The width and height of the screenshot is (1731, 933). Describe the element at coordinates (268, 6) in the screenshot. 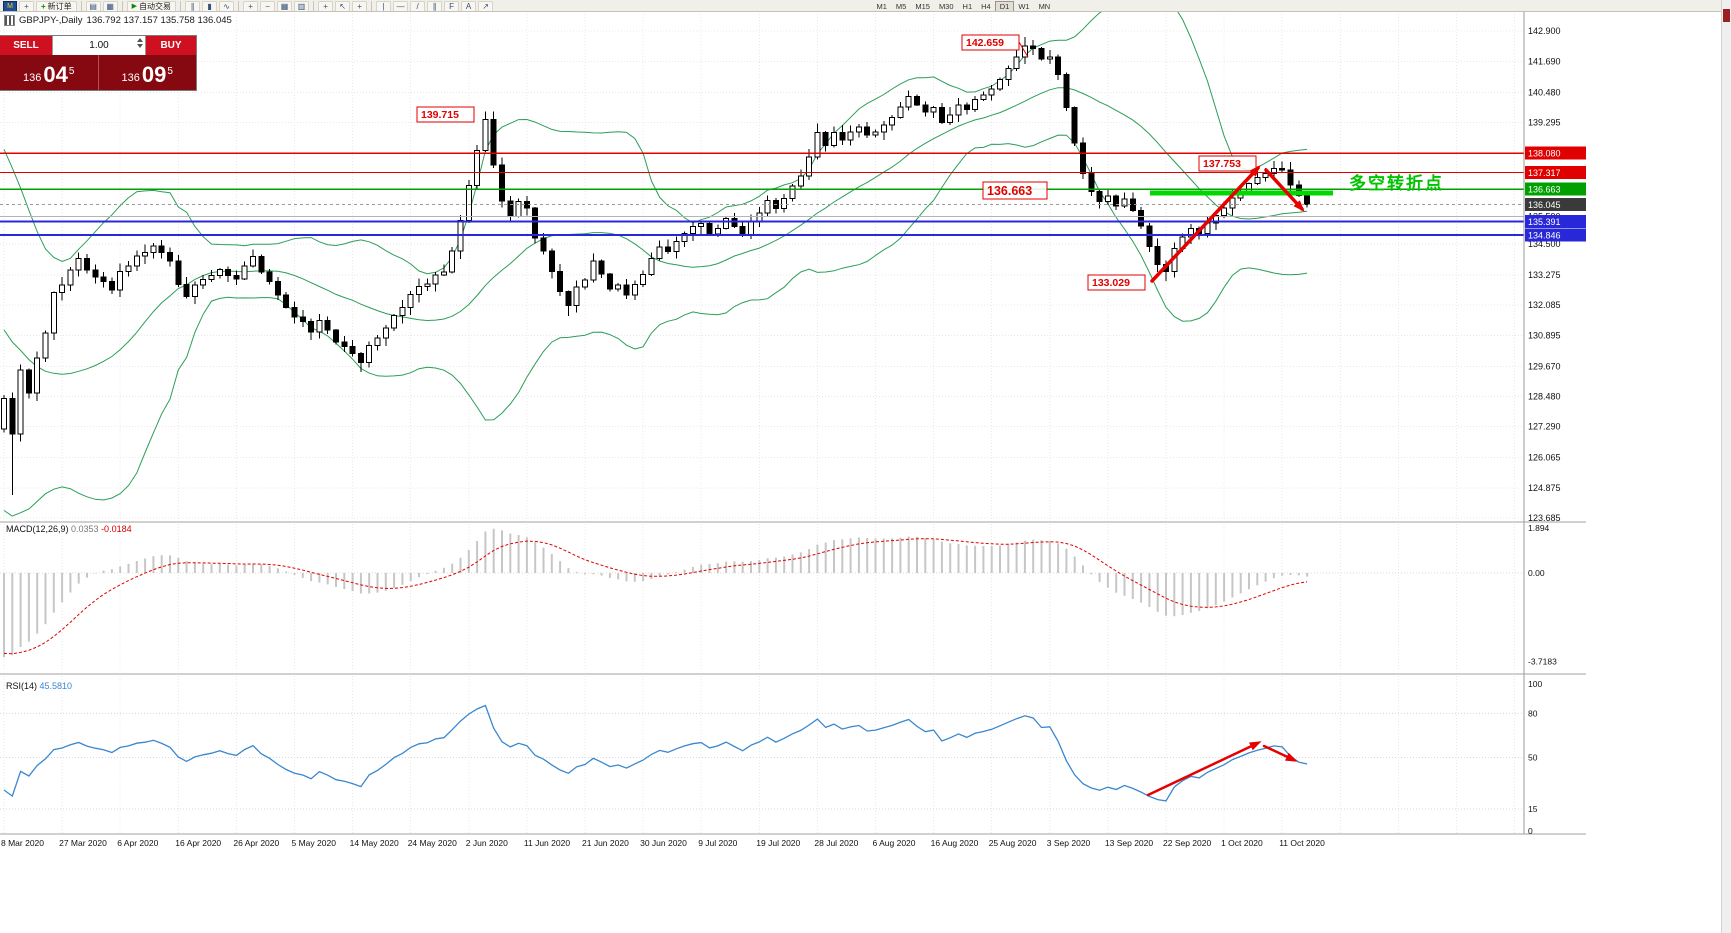

I see `zoom-out-icon: −` at that location.